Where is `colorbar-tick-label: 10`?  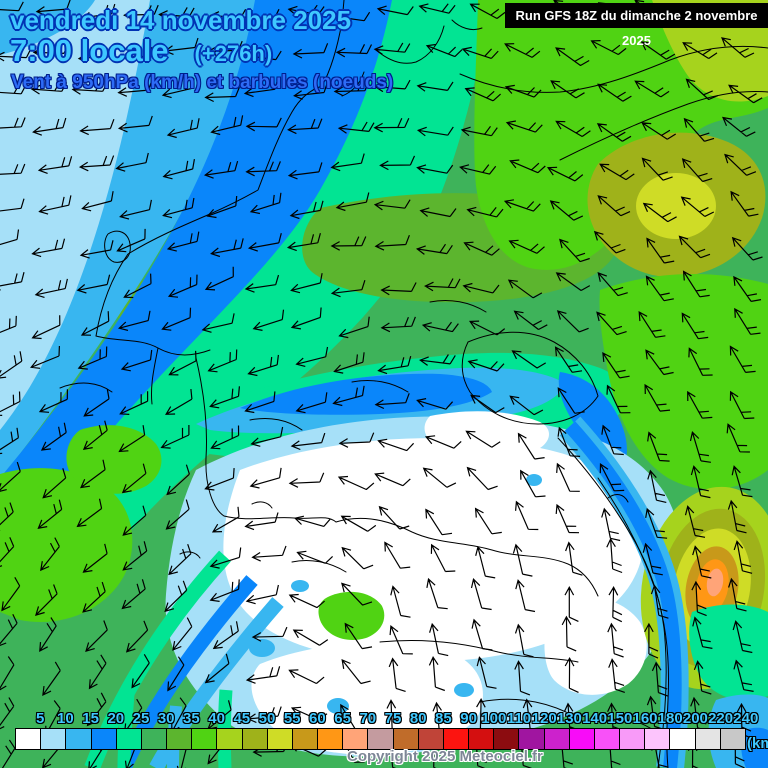
colorbar-tick-label: 10 is located at coordinates (65, 718).